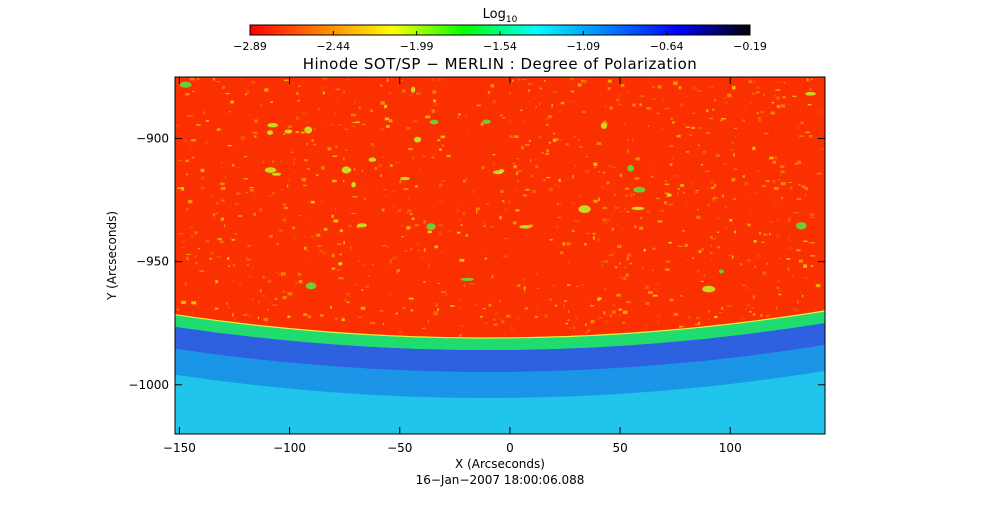  Describe the element at coordinates (494, 14) in the screenshot. I see `colorbar-title-base: Log` at that location.